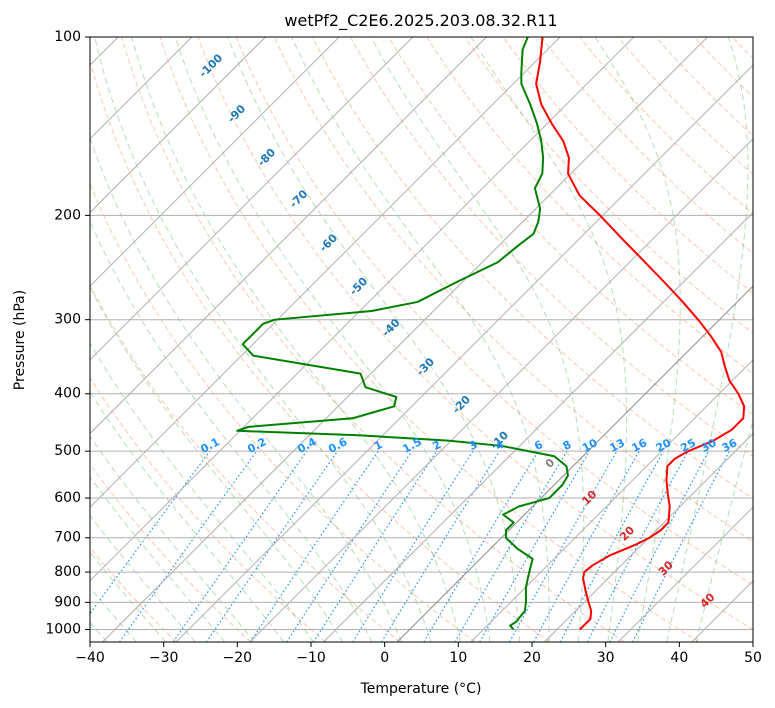 The height and width of the screenshot is (708, 775). I want to click on y-tick-label: 100, so click(67, 37).